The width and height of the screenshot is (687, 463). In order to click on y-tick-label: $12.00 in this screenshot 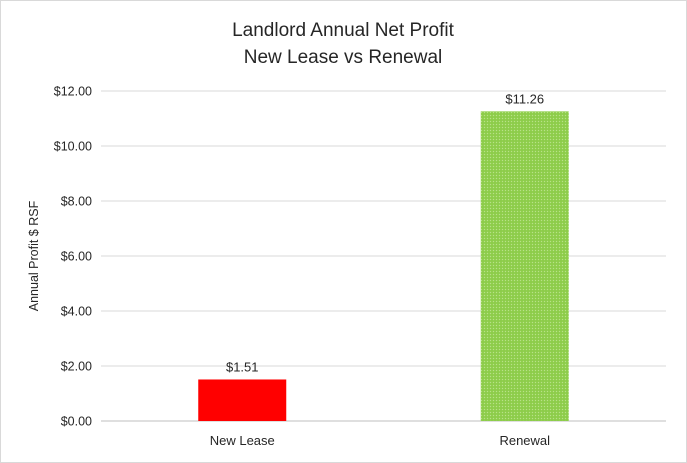, I will do `click(73, 92)`.